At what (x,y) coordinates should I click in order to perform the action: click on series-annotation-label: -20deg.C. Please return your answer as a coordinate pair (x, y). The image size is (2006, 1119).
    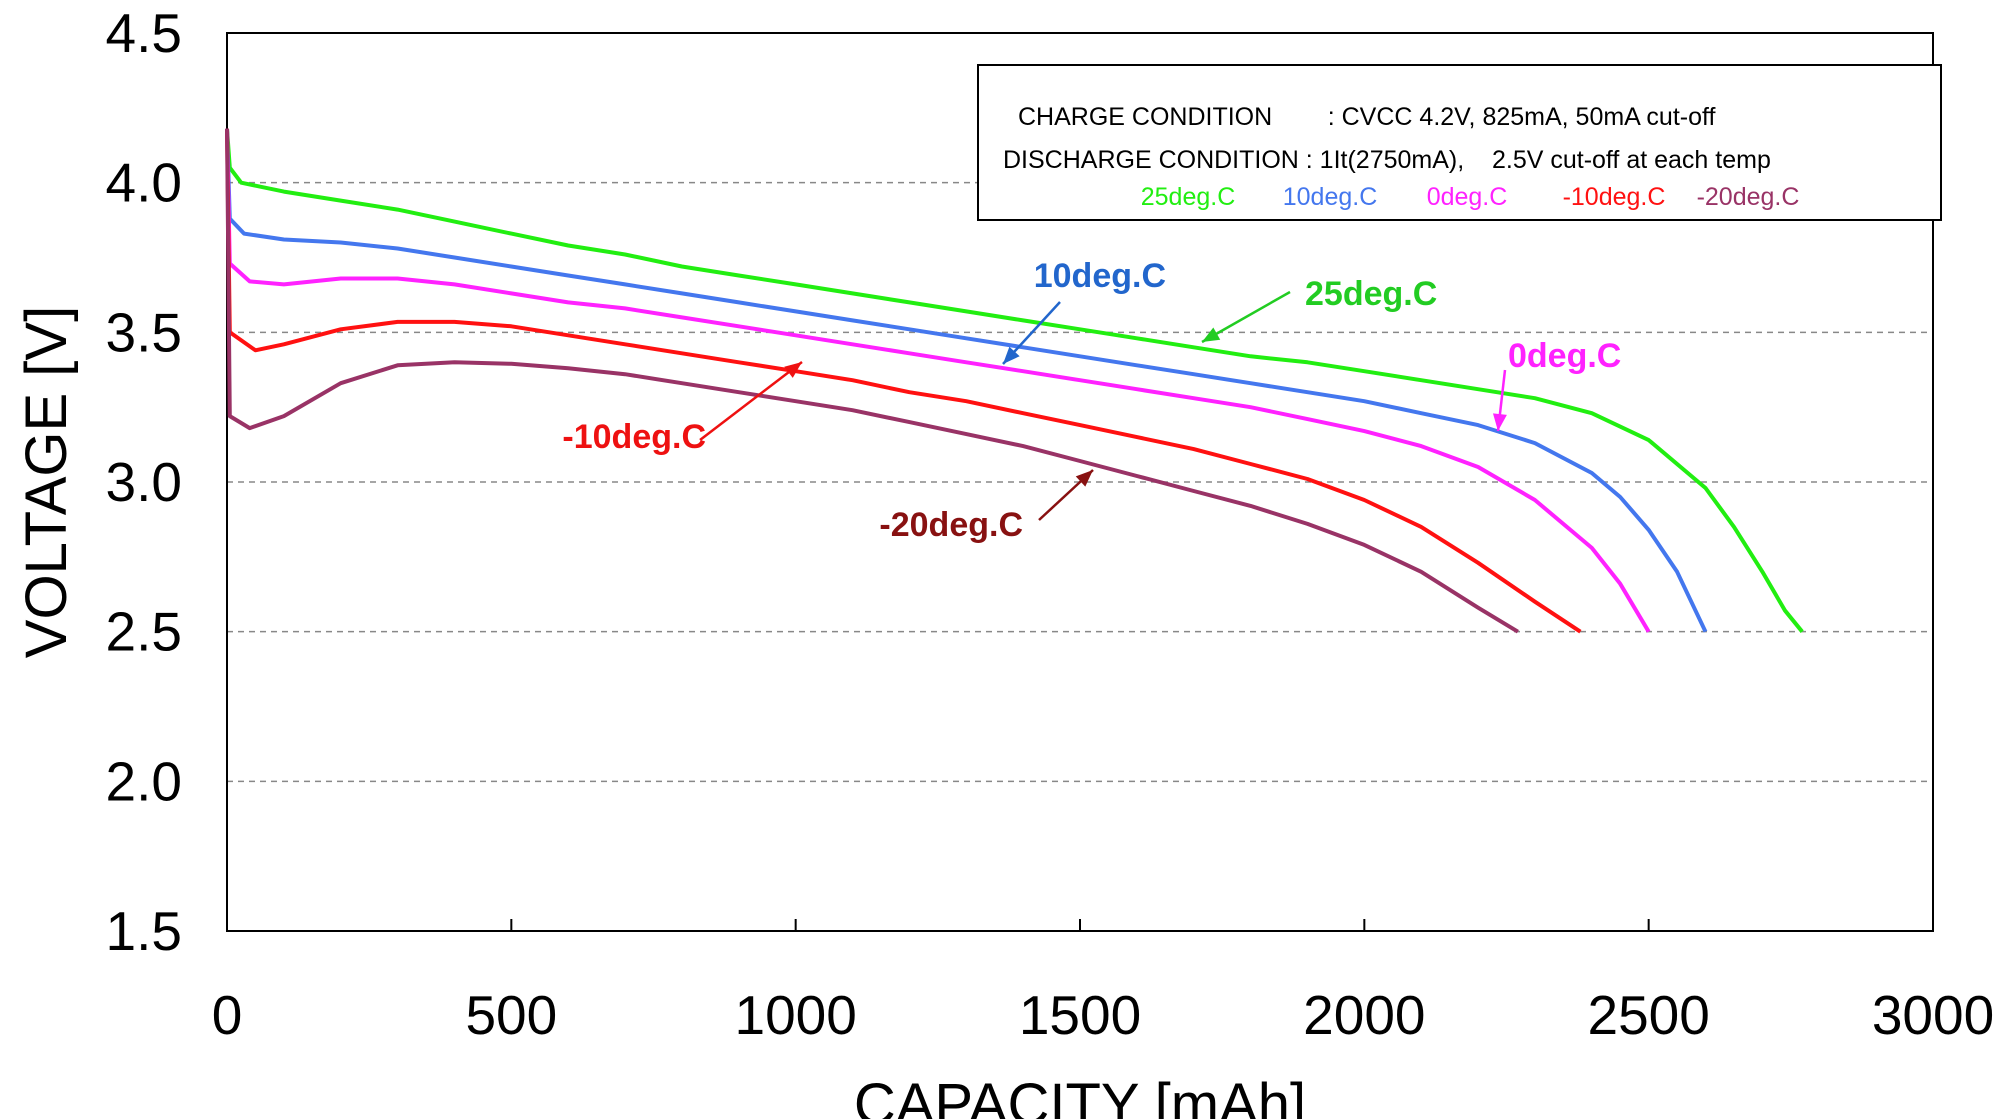
    Looking at the image, I should click on (951, 525).